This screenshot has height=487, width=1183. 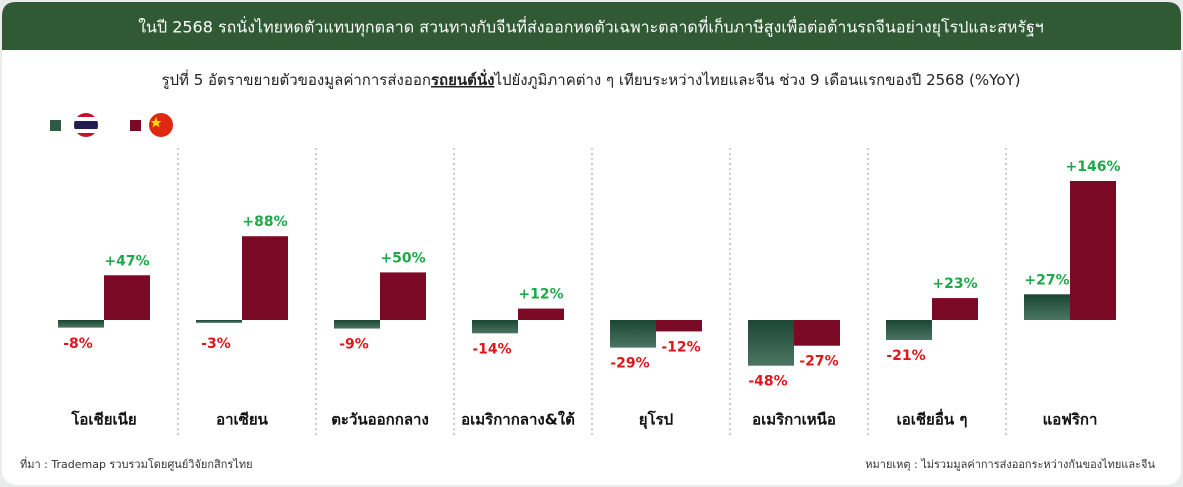 What do you see at coordinates (111, 125) in the screenshot?
I see `legend` at bounding box center [111, 125].